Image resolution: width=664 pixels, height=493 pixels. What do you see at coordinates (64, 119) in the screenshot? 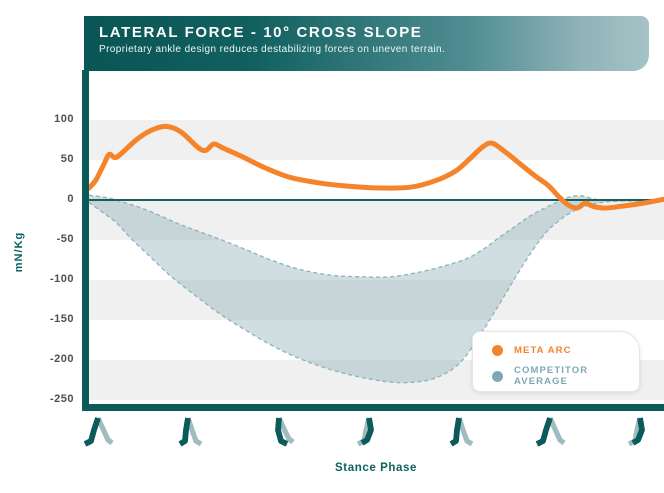
I see `y-tick-label: 100` at bounding box center [64, 119].